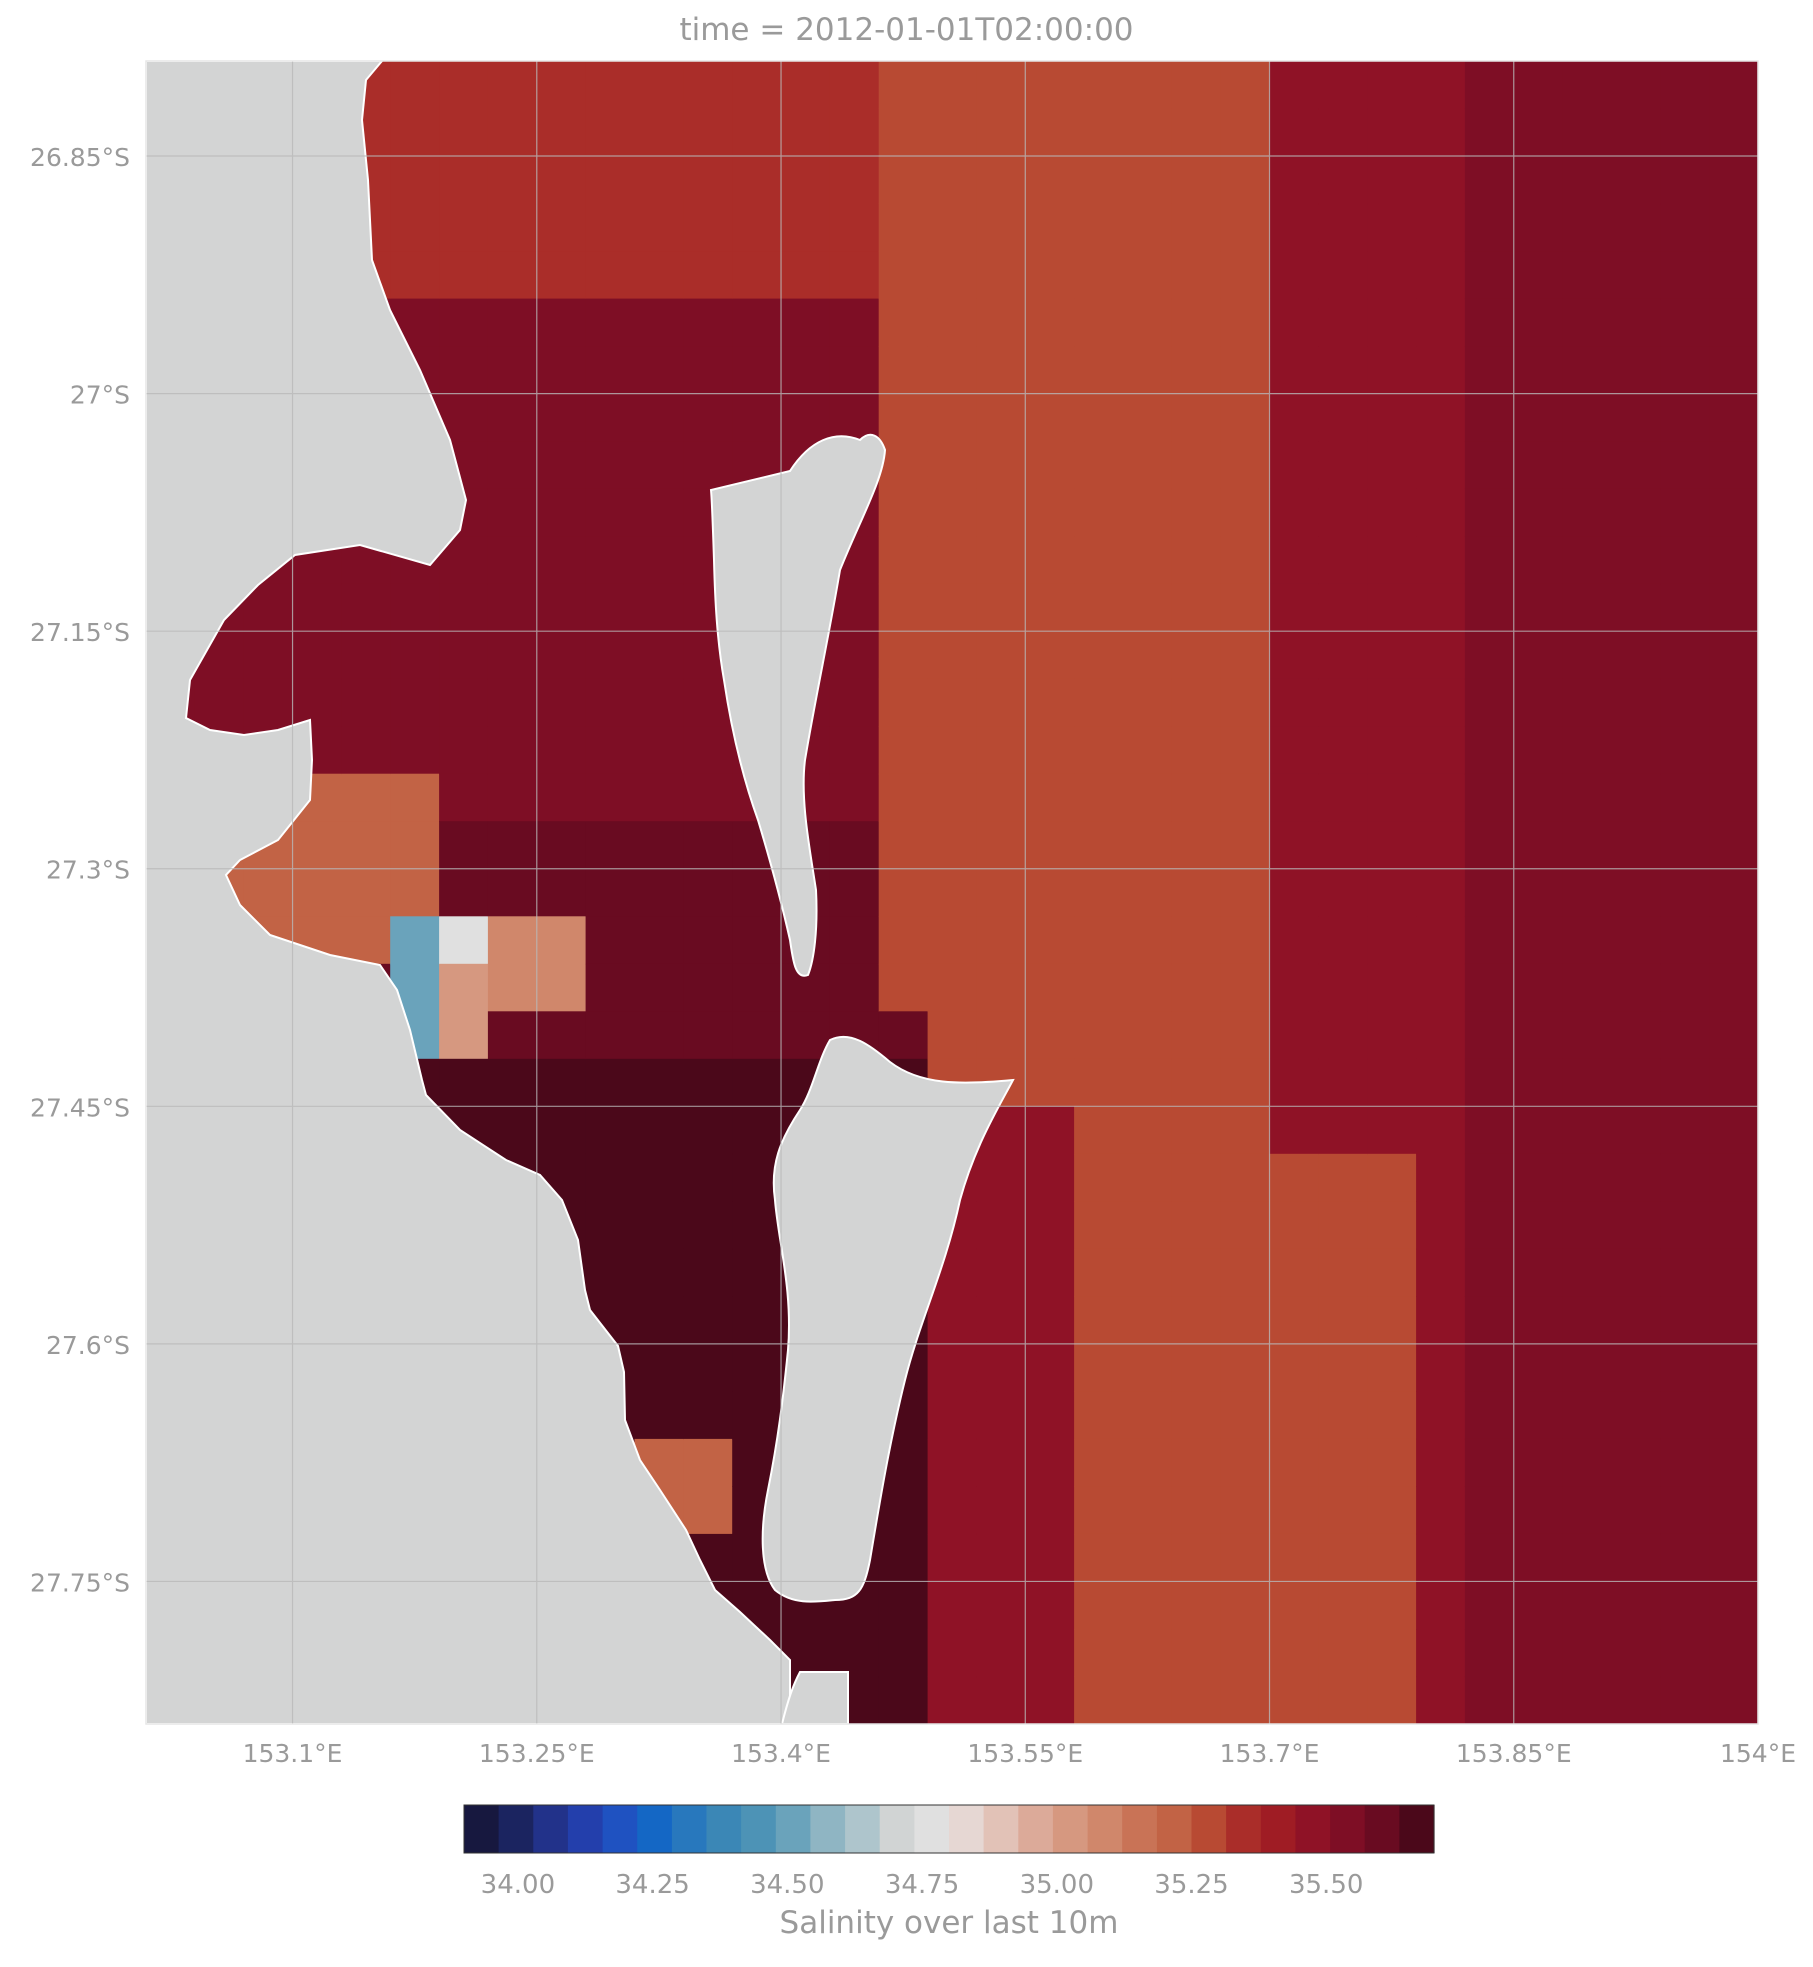  What do you see at coordinates (1278, 1829) in the screenshot?
I see `colorbar-swatch` at bounding box center [1278, 1829].